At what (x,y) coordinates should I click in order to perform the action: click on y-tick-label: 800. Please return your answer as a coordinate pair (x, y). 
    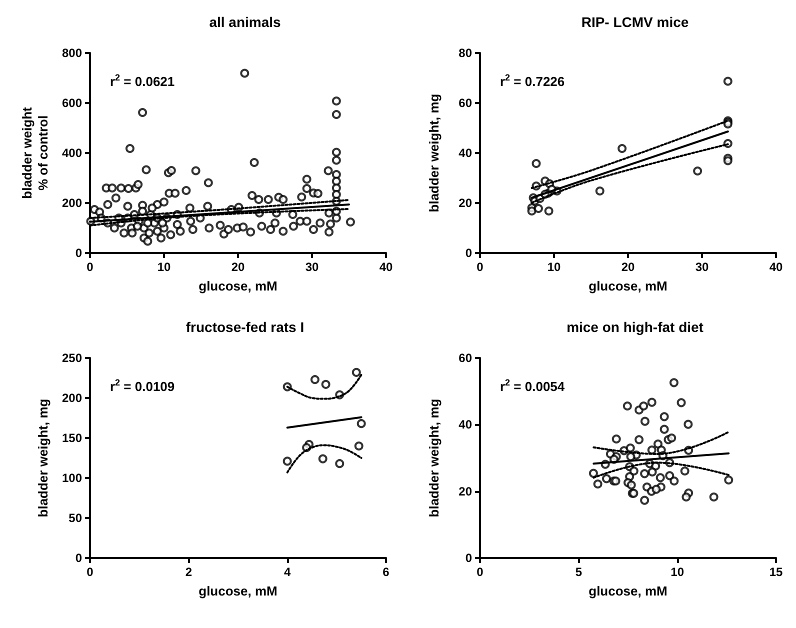
    Looking at the image, I should click on (72, 53).